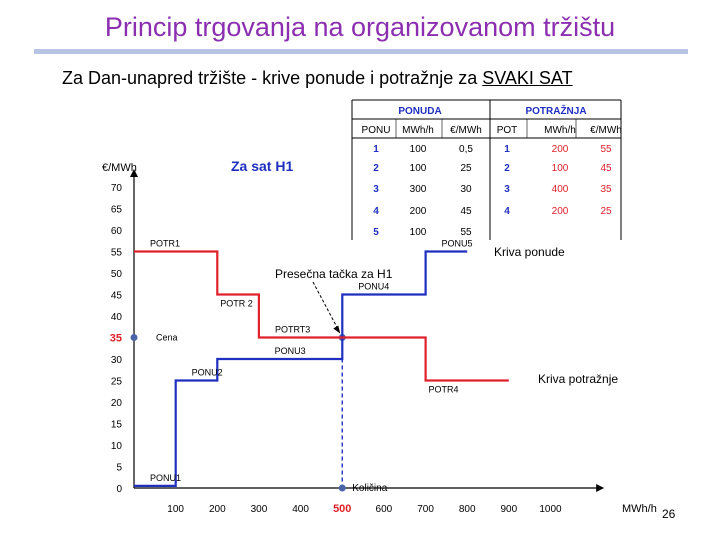 The image size is (720, 540). I want to click on demand-curve-label: Kriva potražnje, so click(578, 379).